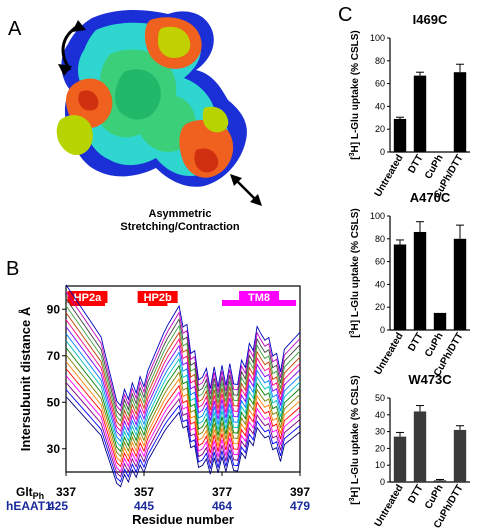 Image resolution: width=484 pixels, height=532 pixels. I want to click on region-label-bg-hp2b, so click(157, 297).